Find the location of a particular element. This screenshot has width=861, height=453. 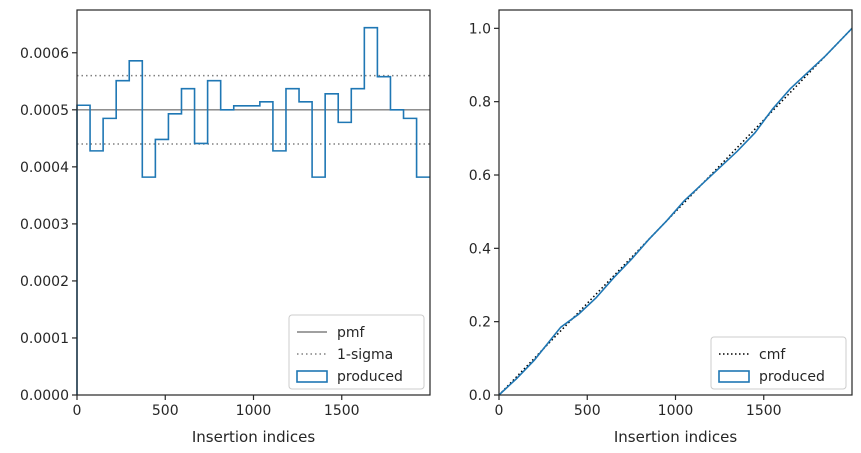

y-tick-label: 0.8 is located at coordinates (480, 103).